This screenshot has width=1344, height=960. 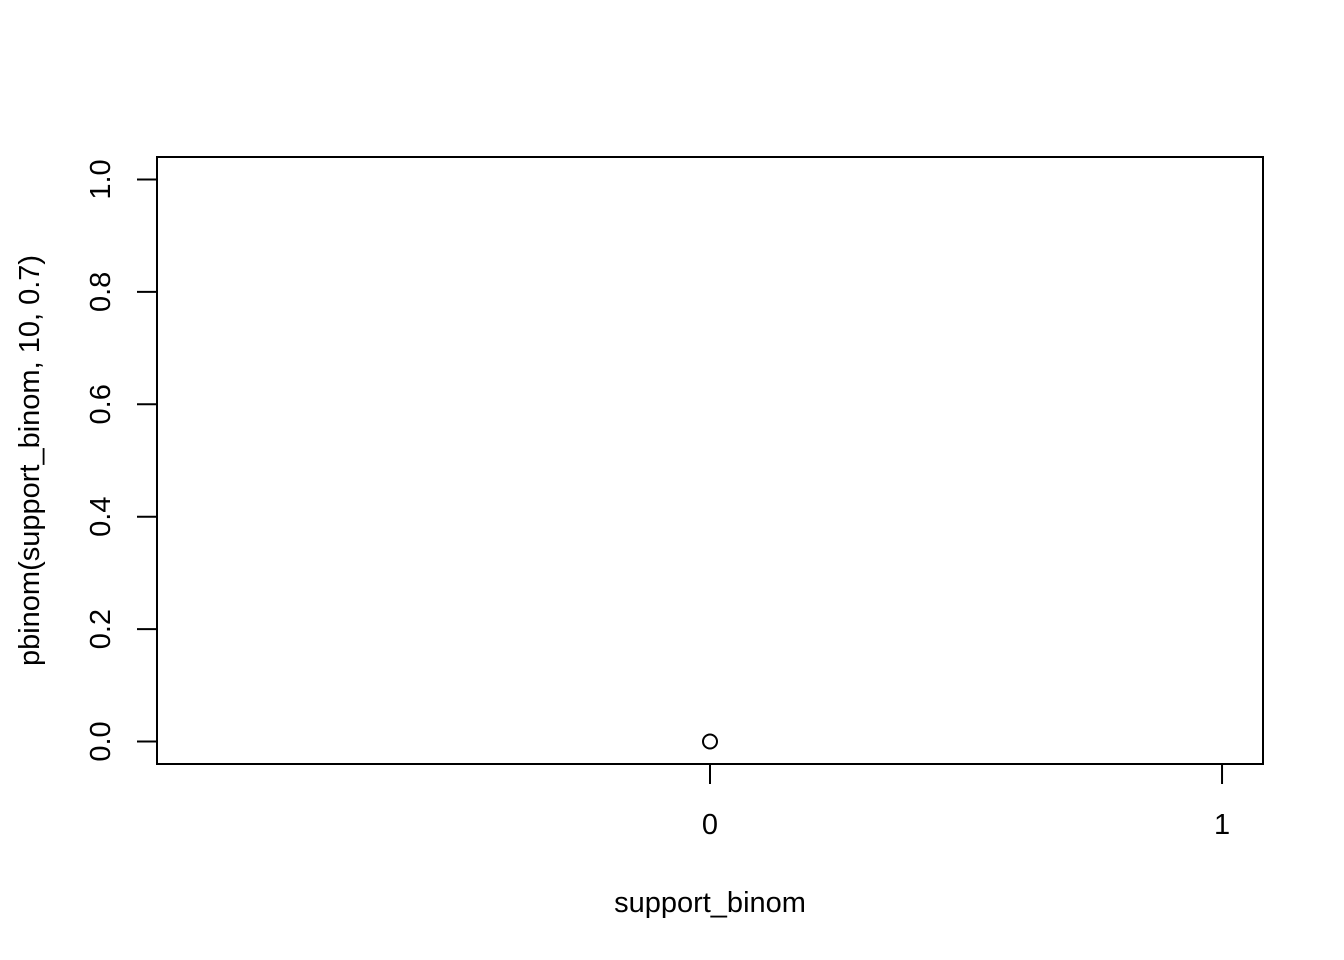 I want to click on y-tick-label: 0.2, so click(x=101, y=629).